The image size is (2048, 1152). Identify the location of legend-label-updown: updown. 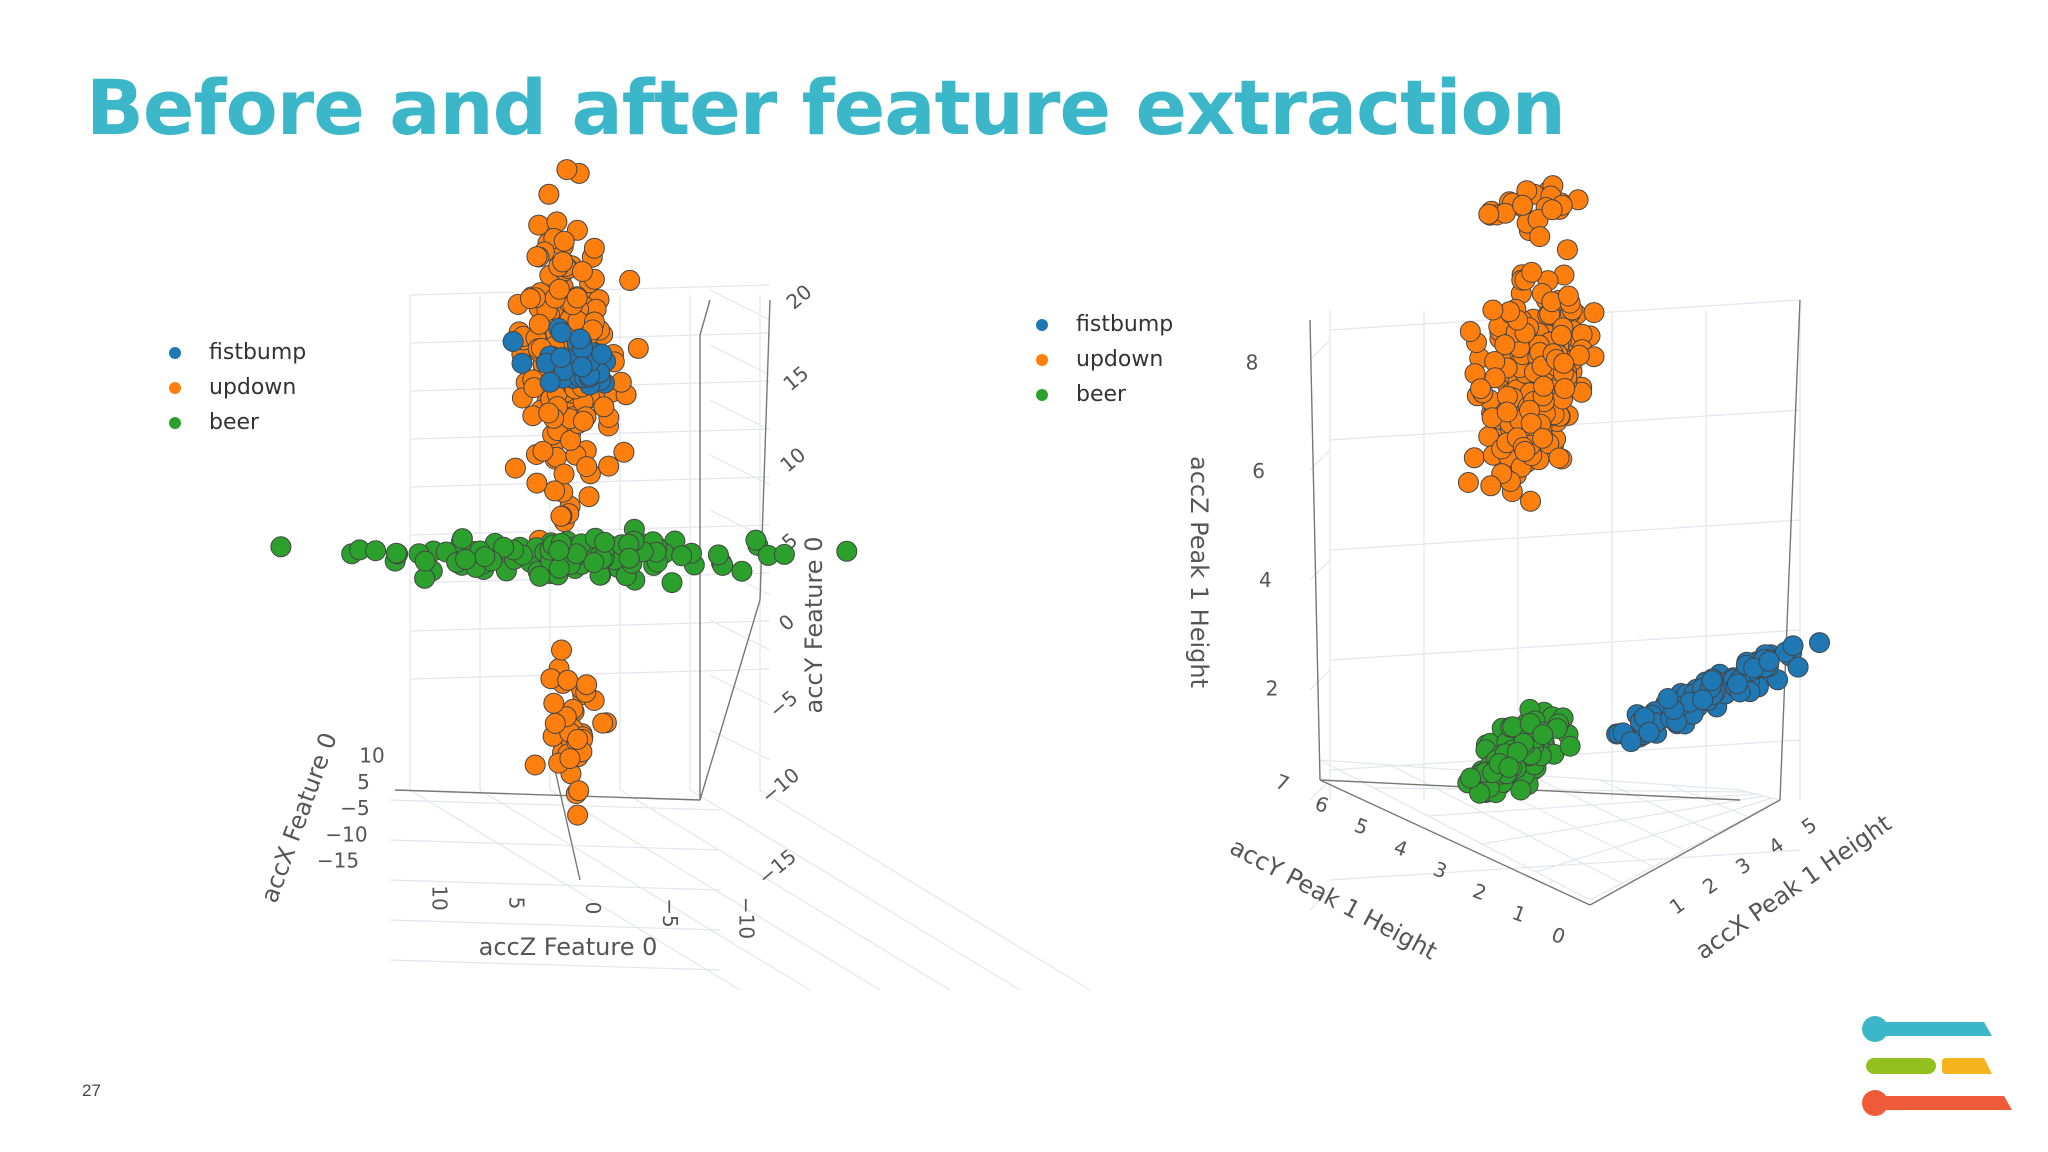
(252, 387).